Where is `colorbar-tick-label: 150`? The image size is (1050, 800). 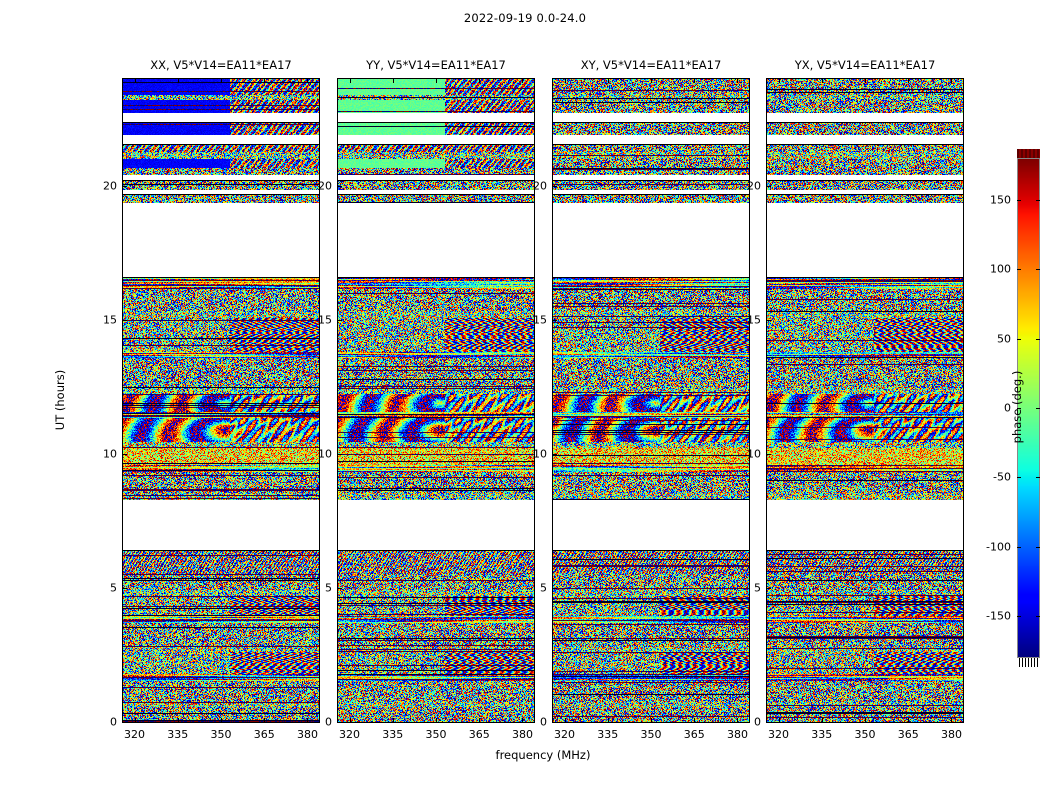
colorbar-tick-label: 150 is located at coordinates (1000, 200).